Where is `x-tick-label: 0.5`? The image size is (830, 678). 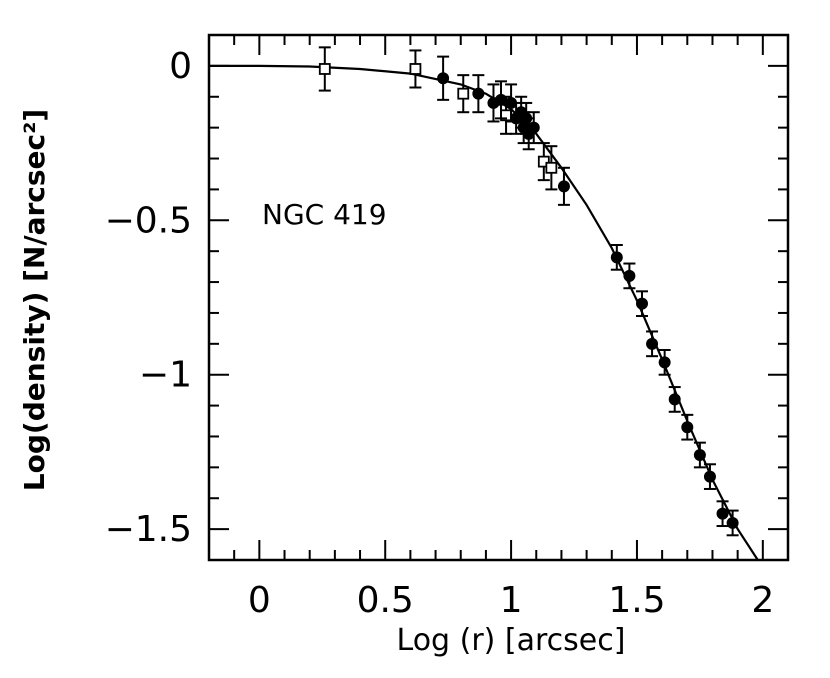
x-tick-label: 0.5 is located at coordinates (385, 600).